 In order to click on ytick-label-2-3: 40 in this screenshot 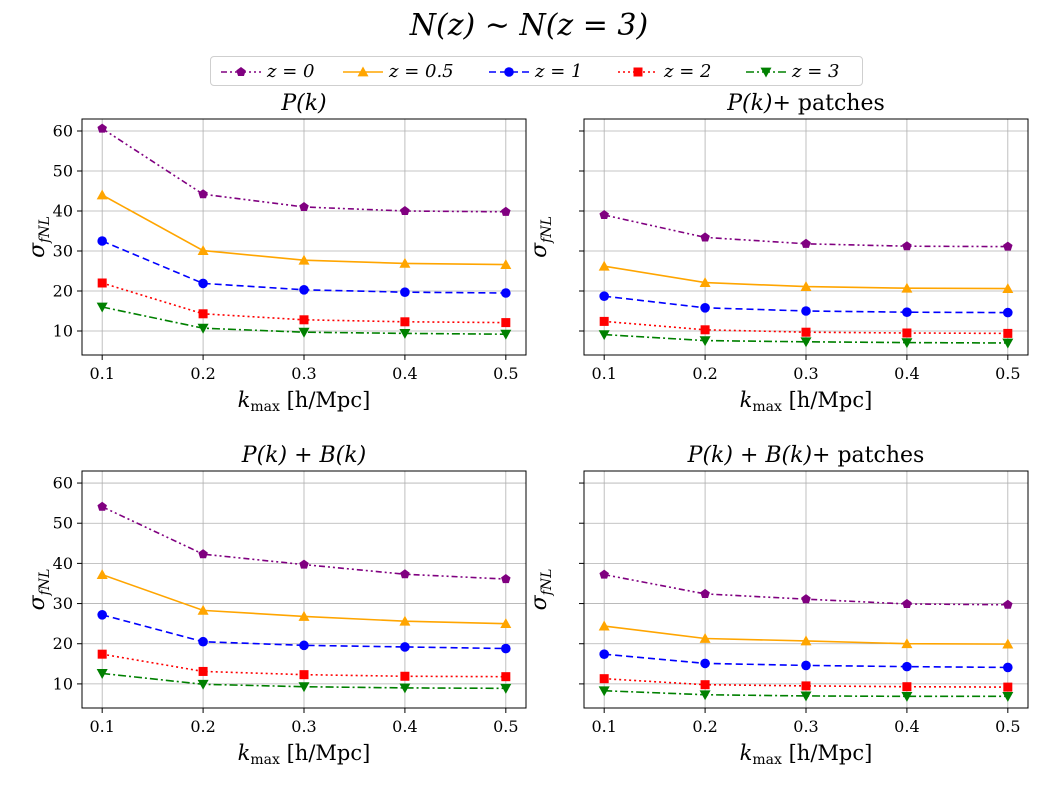, I will do `click(63, 563)`.